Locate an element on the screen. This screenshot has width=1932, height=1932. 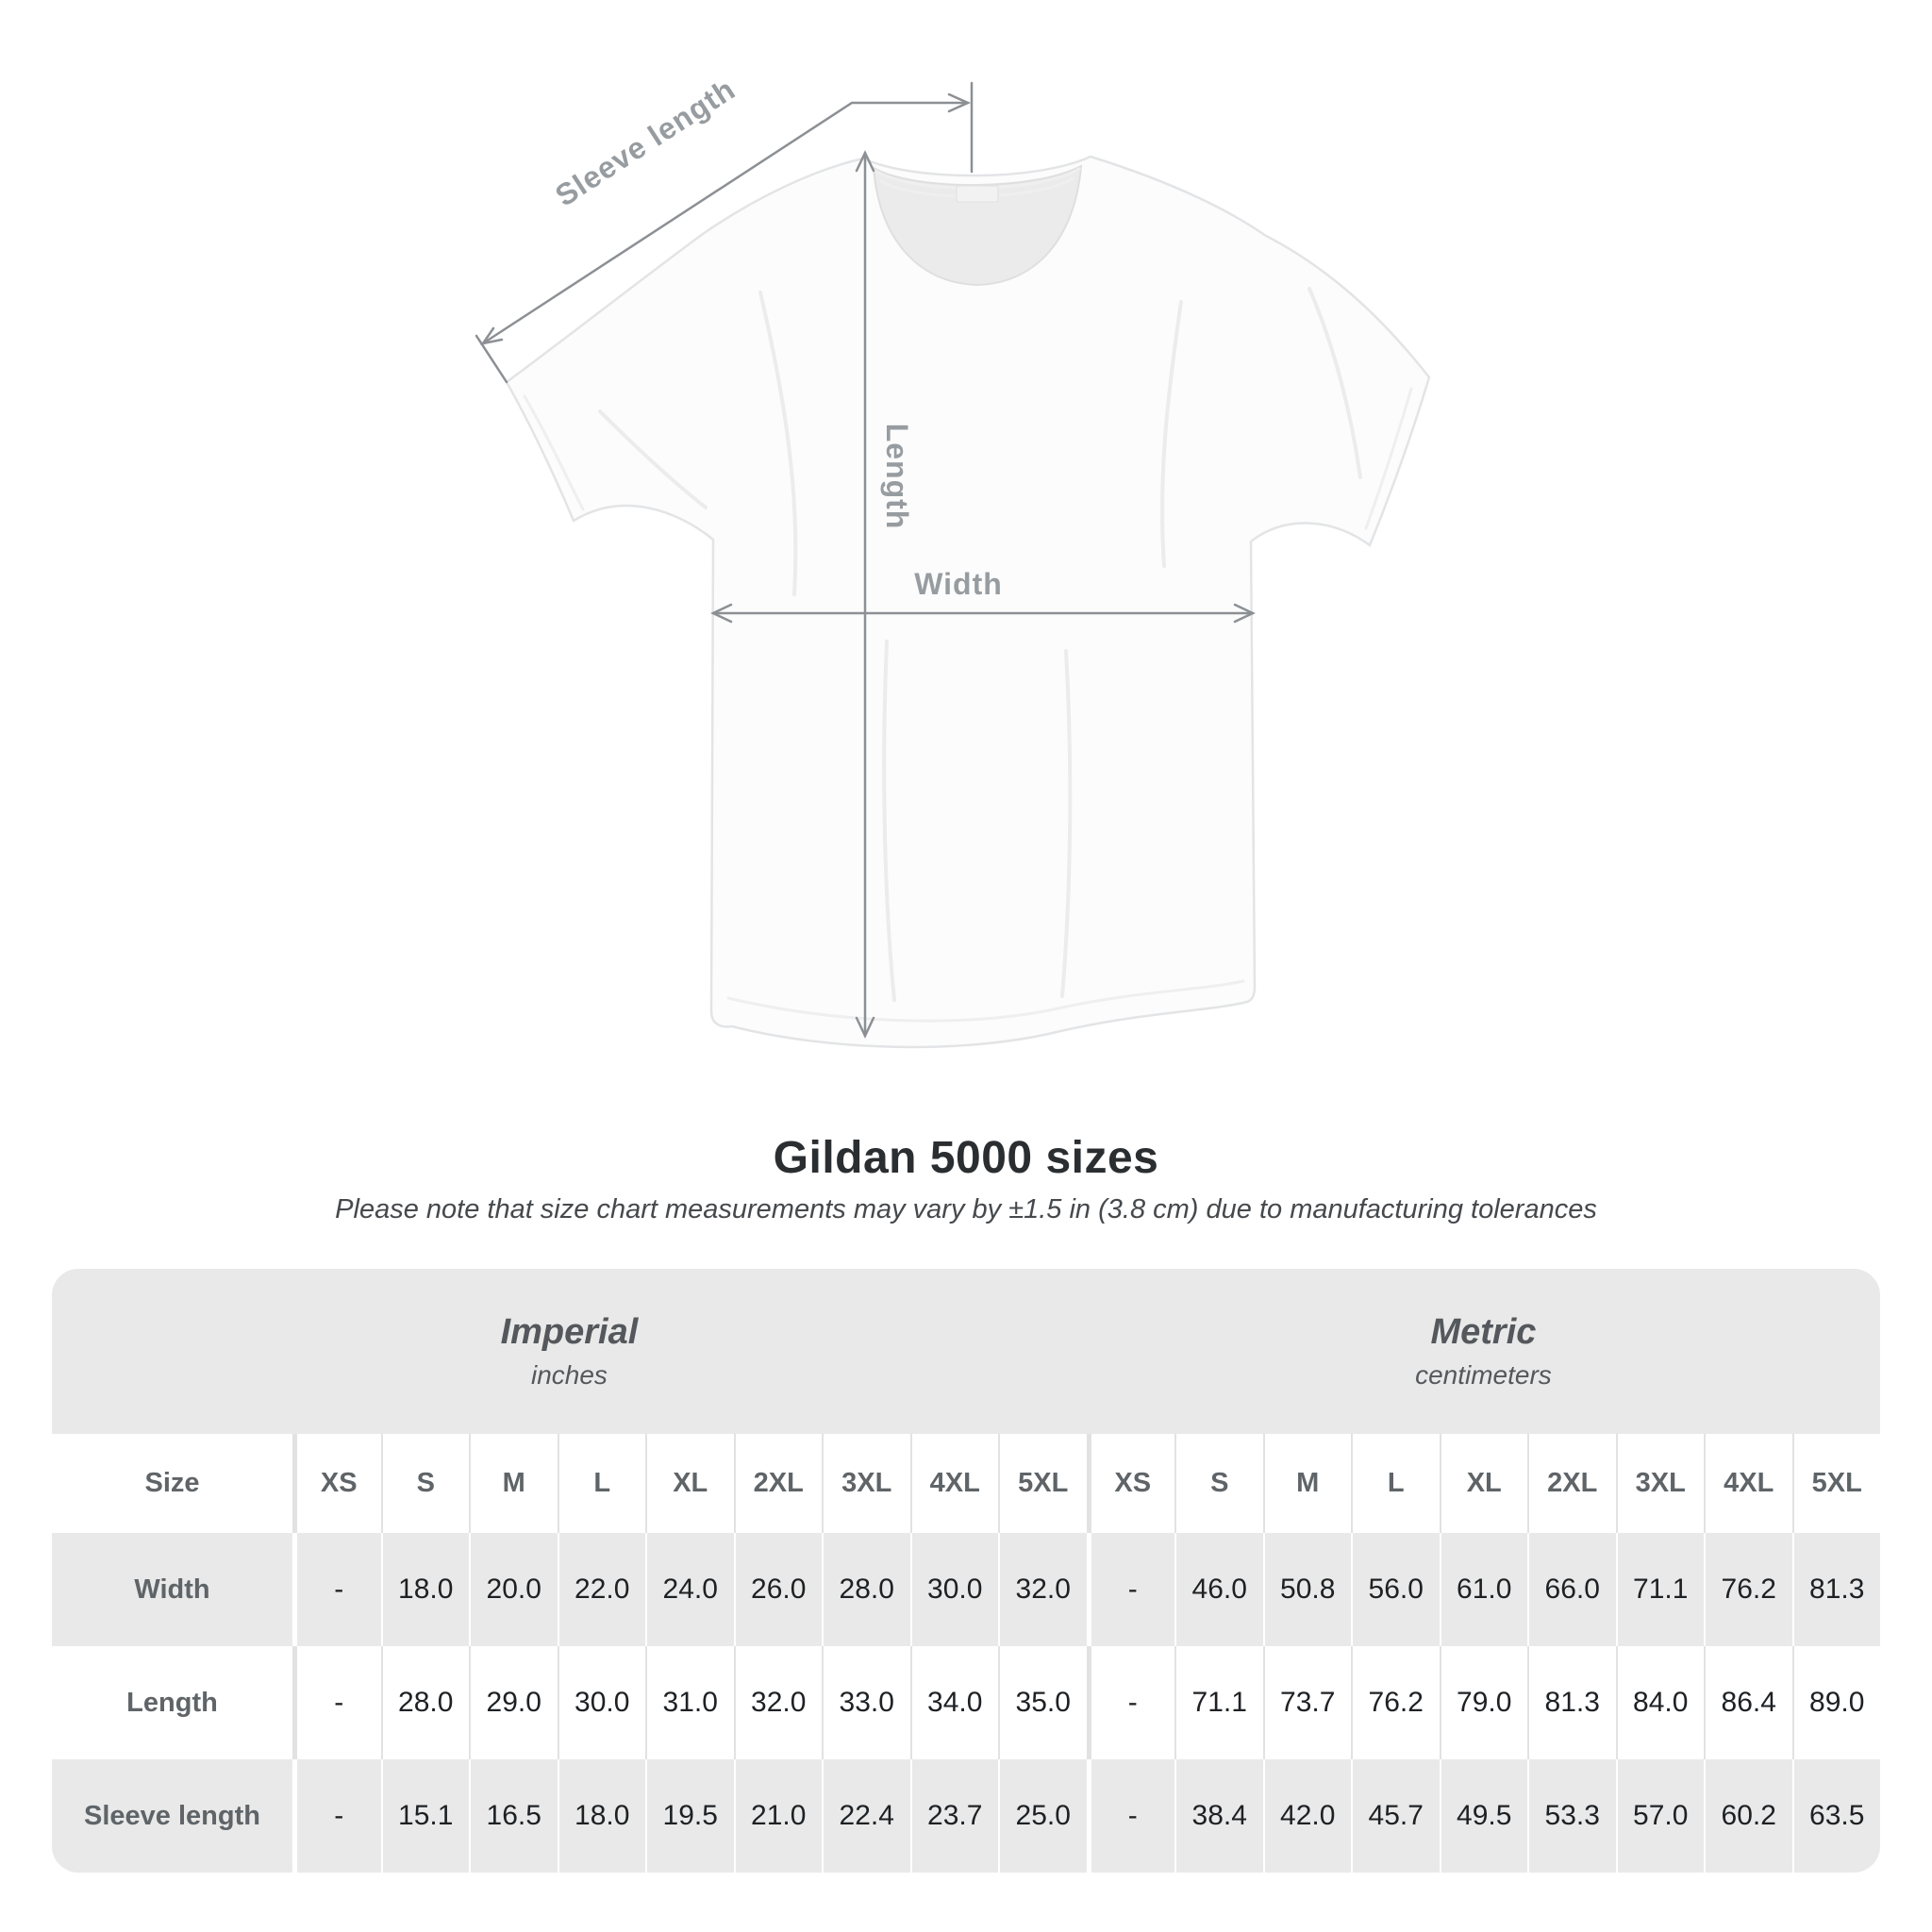
sleeve-dimension-line is located at coordinates (725, 223).